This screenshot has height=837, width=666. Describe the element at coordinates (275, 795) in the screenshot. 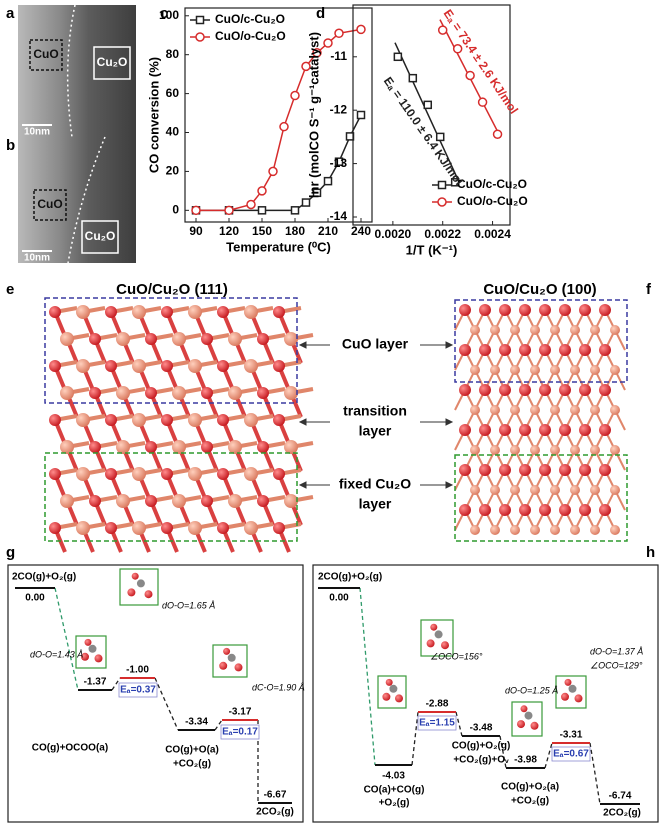

I see `energy-value: -6.67` at that location.